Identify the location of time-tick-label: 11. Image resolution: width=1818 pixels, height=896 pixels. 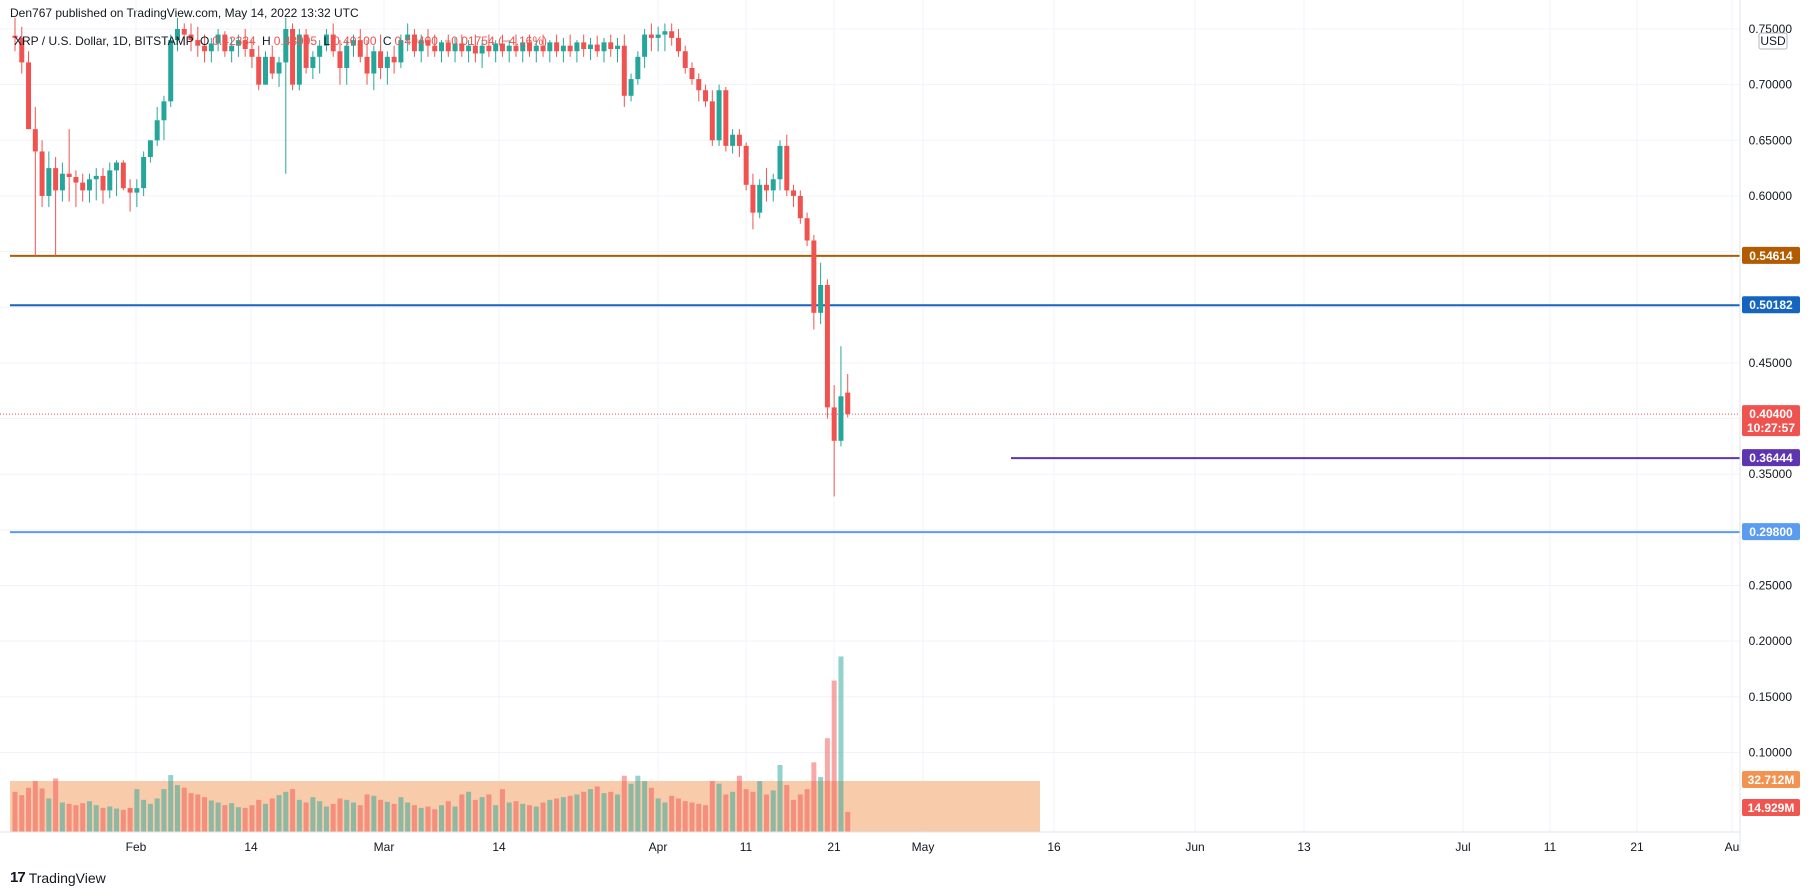
(746, 847).